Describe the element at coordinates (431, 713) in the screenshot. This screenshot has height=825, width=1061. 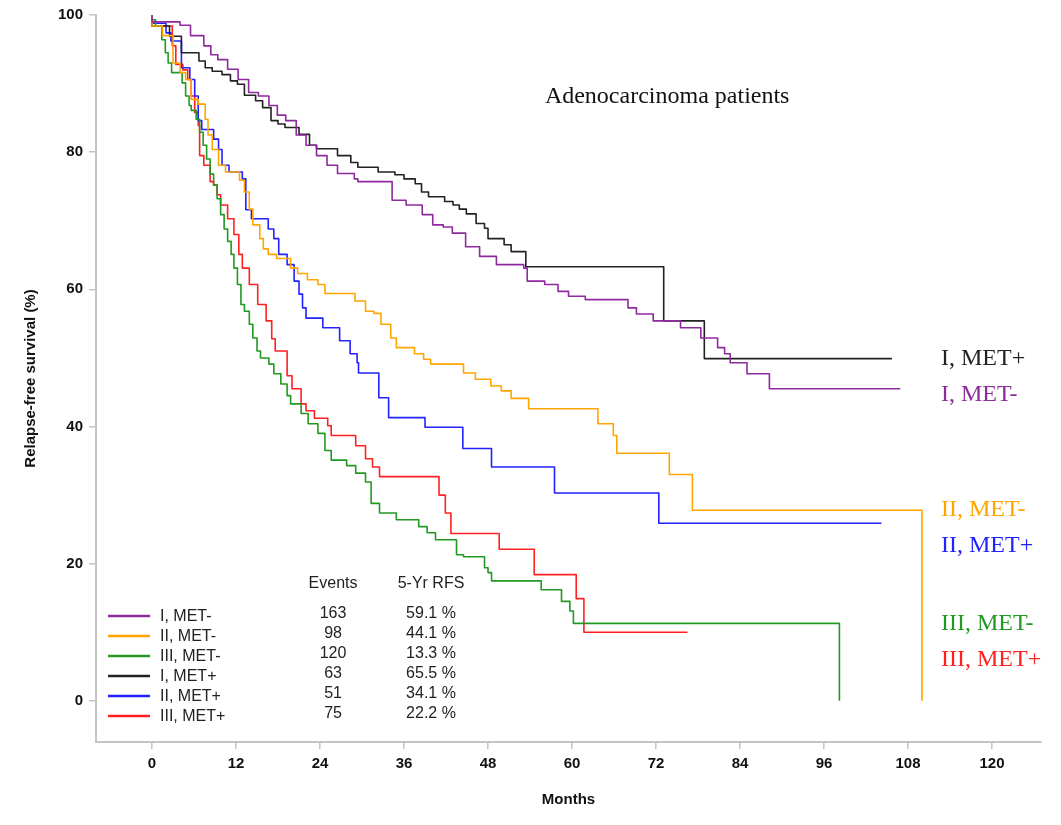
I see `annotation: 22.2 %` at that location.